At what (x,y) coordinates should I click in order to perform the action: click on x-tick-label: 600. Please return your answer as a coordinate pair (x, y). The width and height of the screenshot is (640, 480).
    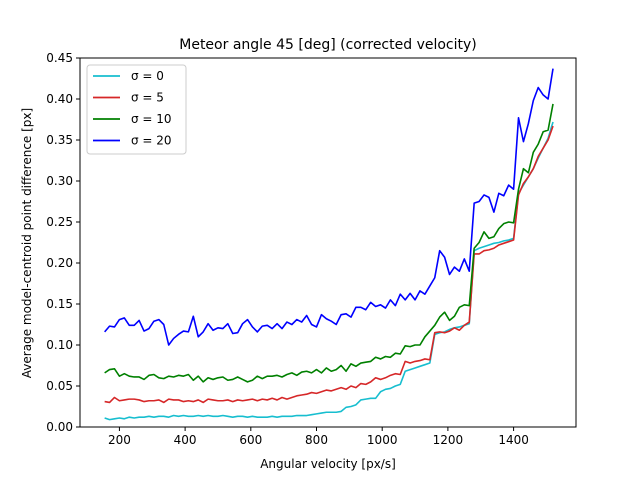
    Looking at the image, I should click on (250, 440).